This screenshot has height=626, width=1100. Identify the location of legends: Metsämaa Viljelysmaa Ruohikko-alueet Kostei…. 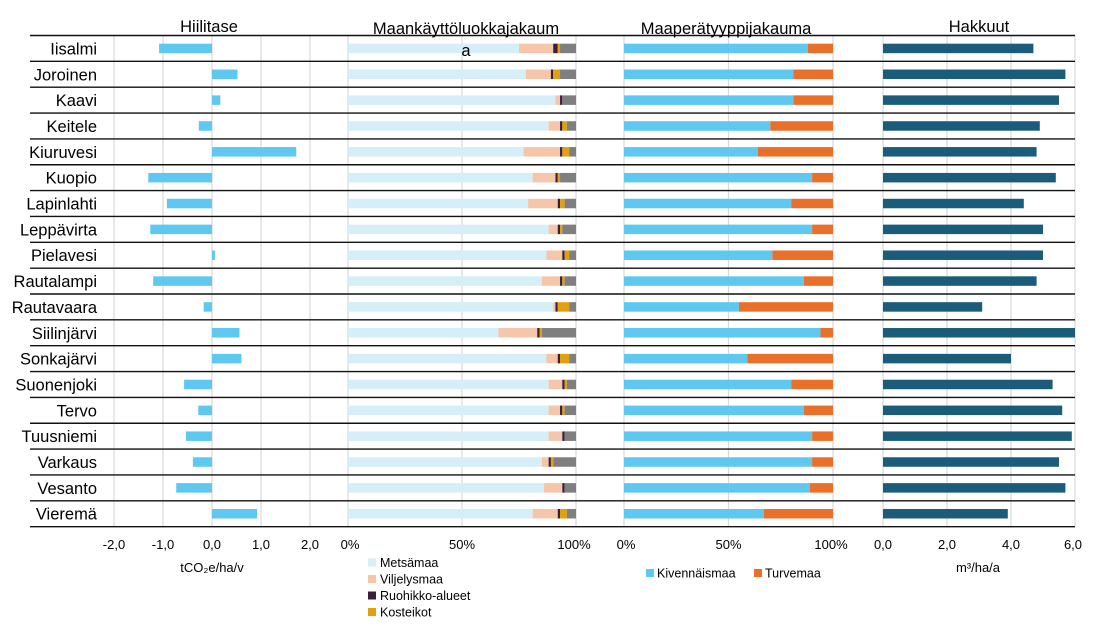
(594, 588).